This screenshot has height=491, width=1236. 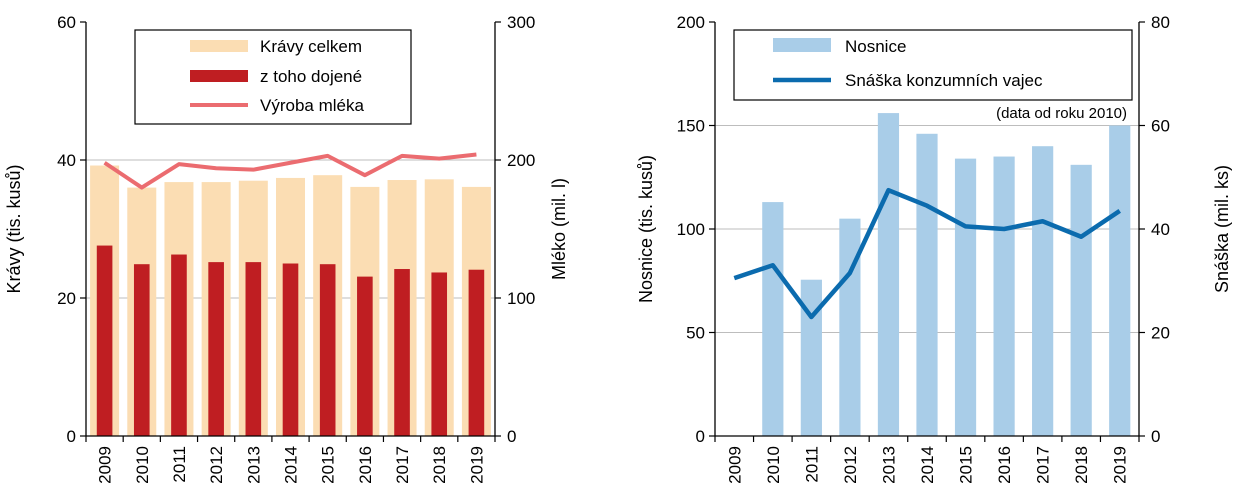 What do you see at coordinates (1160, 333) in the screenshot?
I see `y-tick-label-right: 20` at bounding box center [1160, 333].